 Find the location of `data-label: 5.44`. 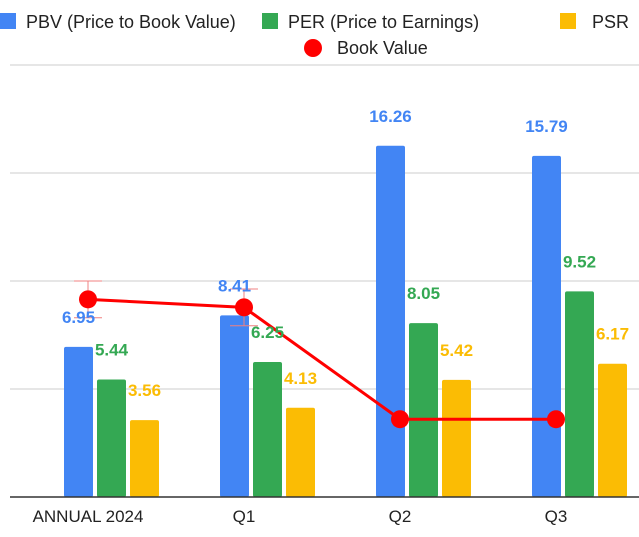

data-label: 5.44 is located at coordinates (112, 349).